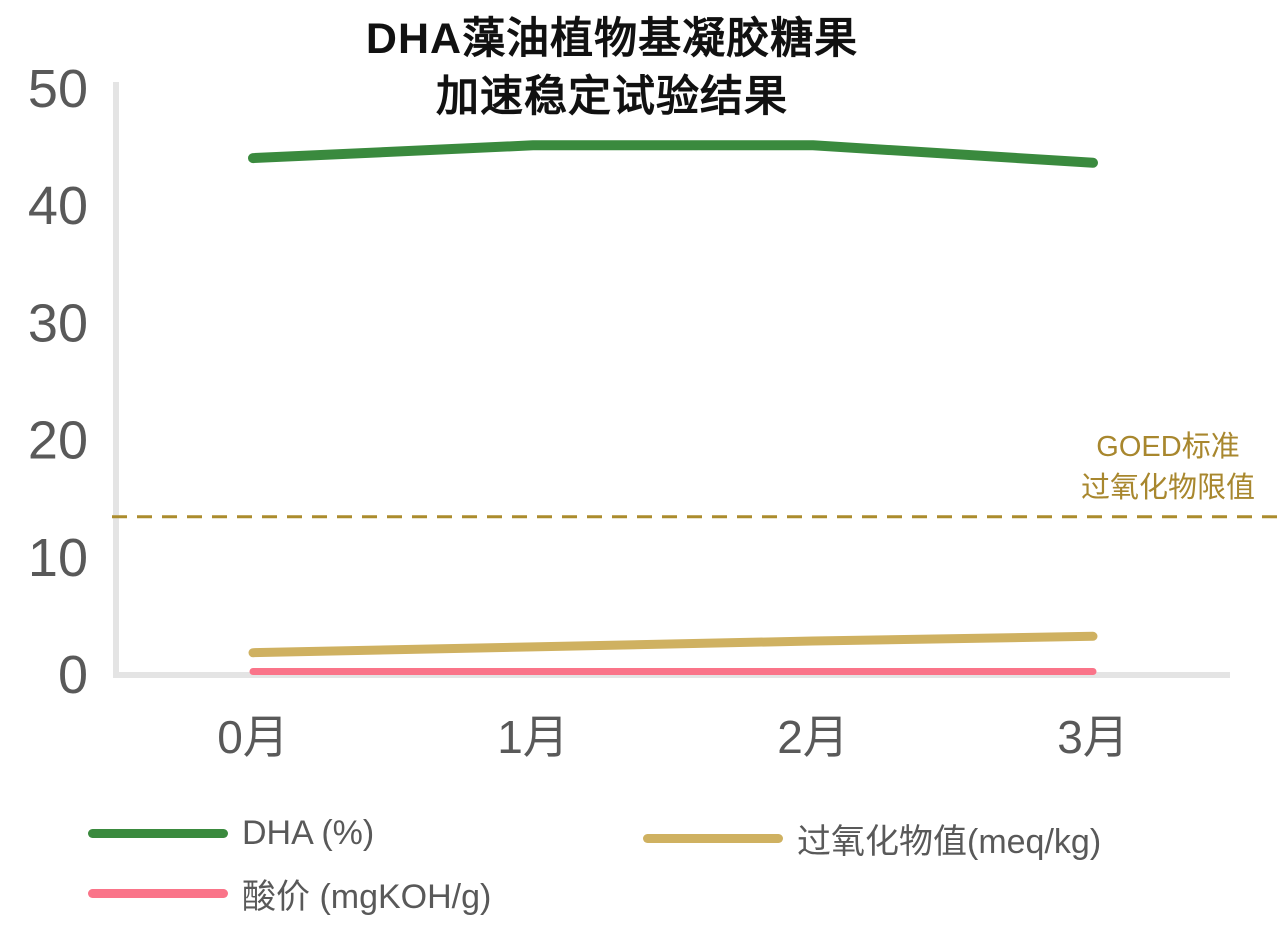 This screenshot has width=1280, height=935. I want to click on dha-legend-swatch, so click(158, 833).